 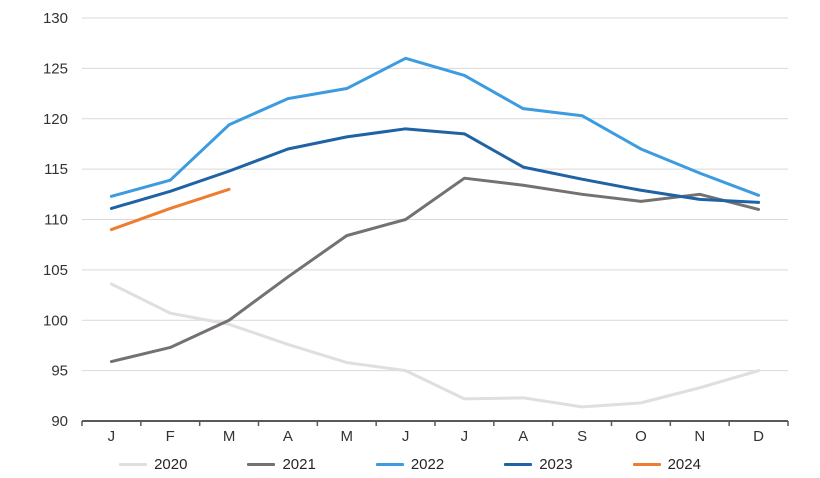 What do you see at coordinates (641, 436) in the screenshot?
I see `x-axis-label-9: O` at bounding box center [641, 436].